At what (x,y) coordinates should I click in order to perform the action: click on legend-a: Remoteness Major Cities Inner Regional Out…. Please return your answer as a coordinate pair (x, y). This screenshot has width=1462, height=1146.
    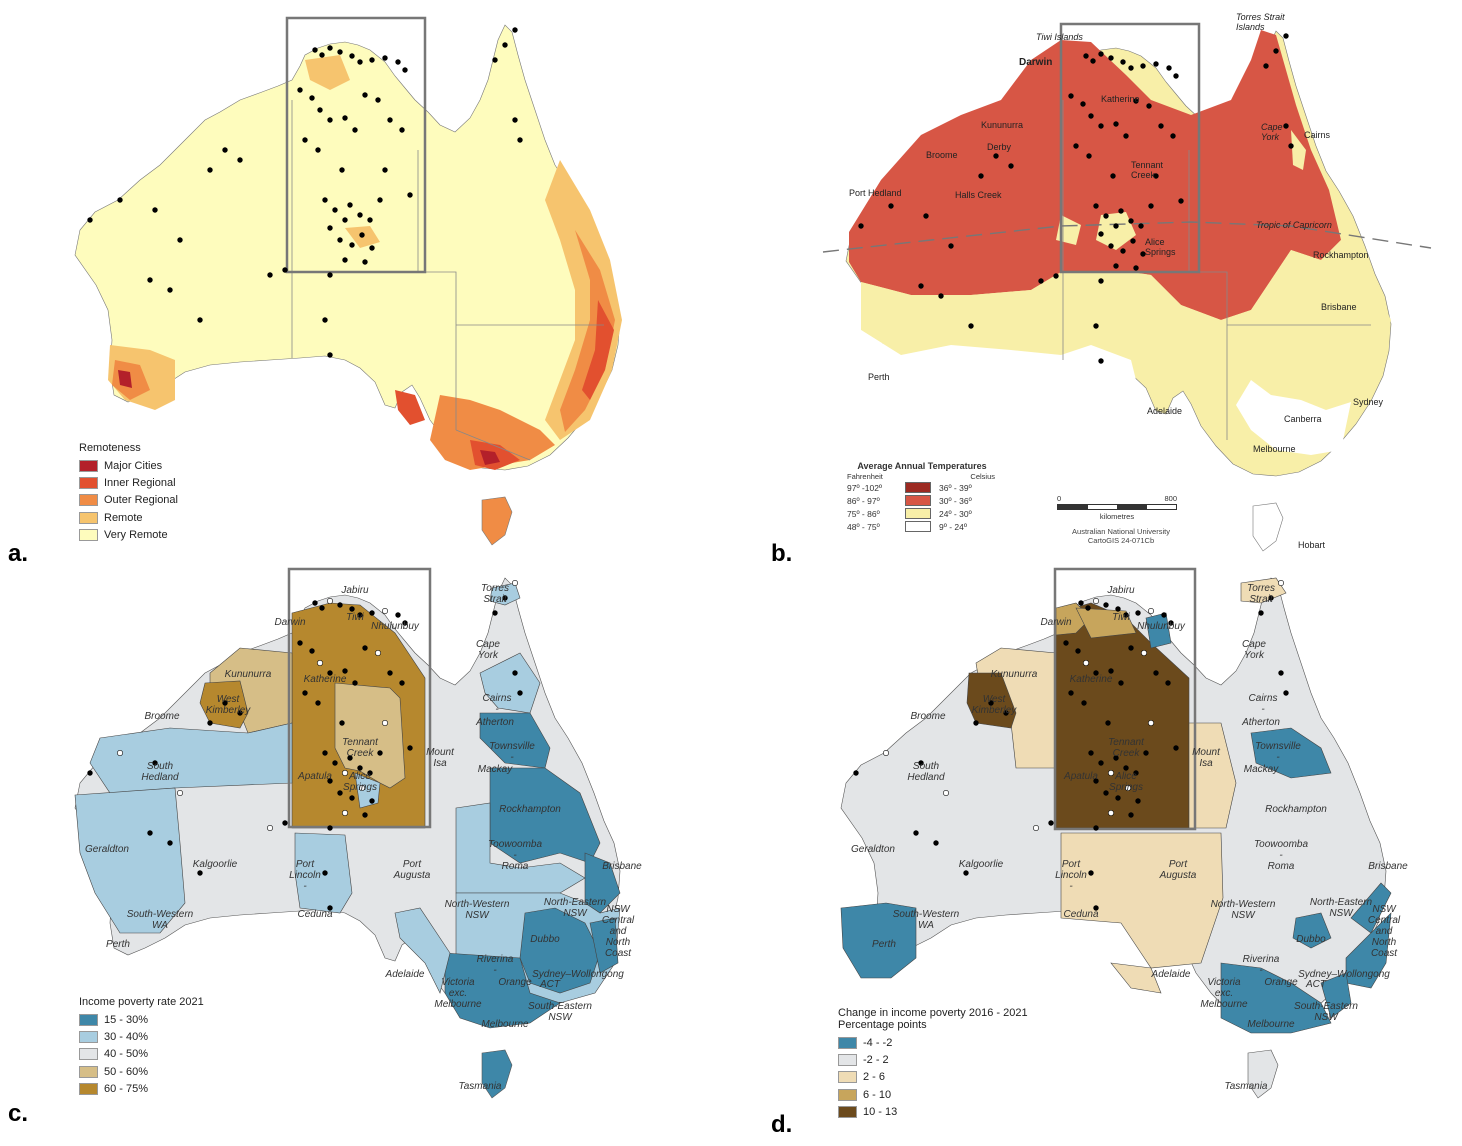
    Looking at the image, I should click on (128, 493).